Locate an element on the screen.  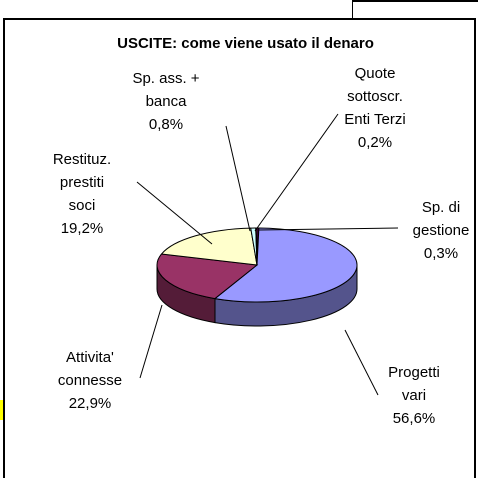
category-label: Sp. di gestione is located at coordinates (441, 219).